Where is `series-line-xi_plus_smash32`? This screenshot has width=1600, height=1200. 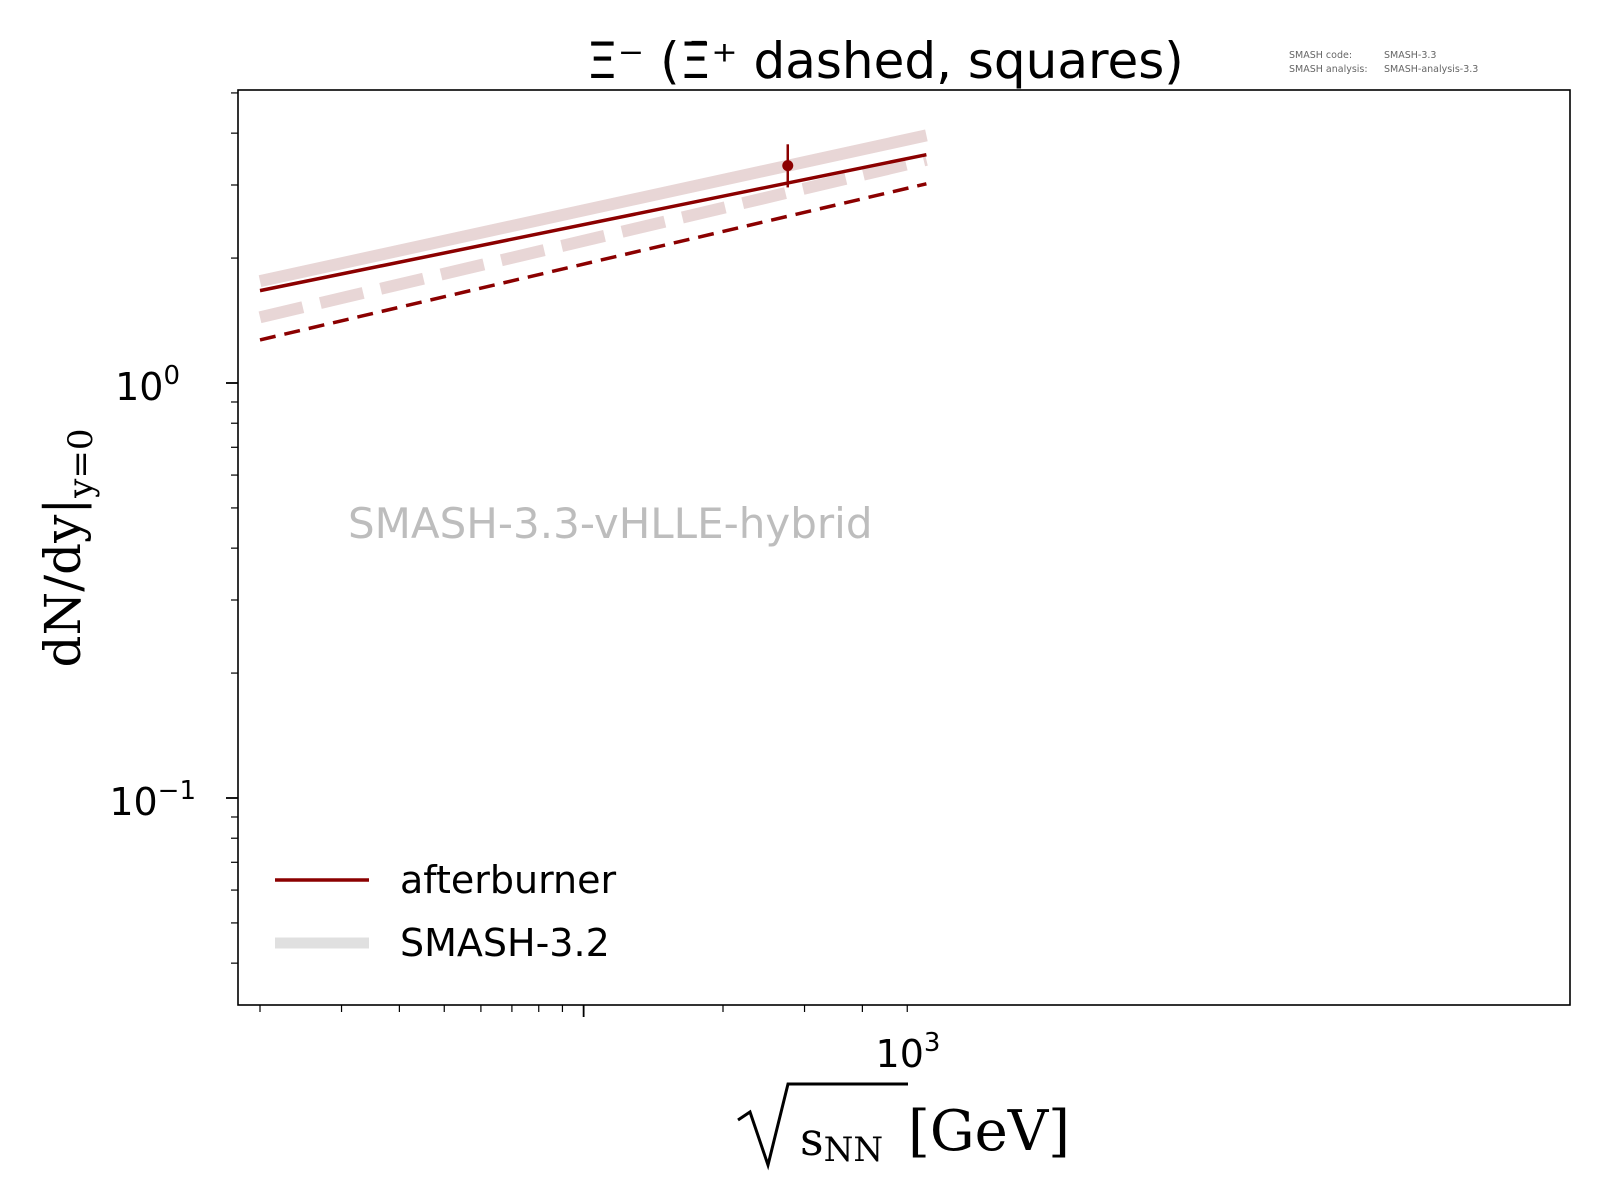 series-line-xi_plus_smash32 is located at coordinates (593, 238).